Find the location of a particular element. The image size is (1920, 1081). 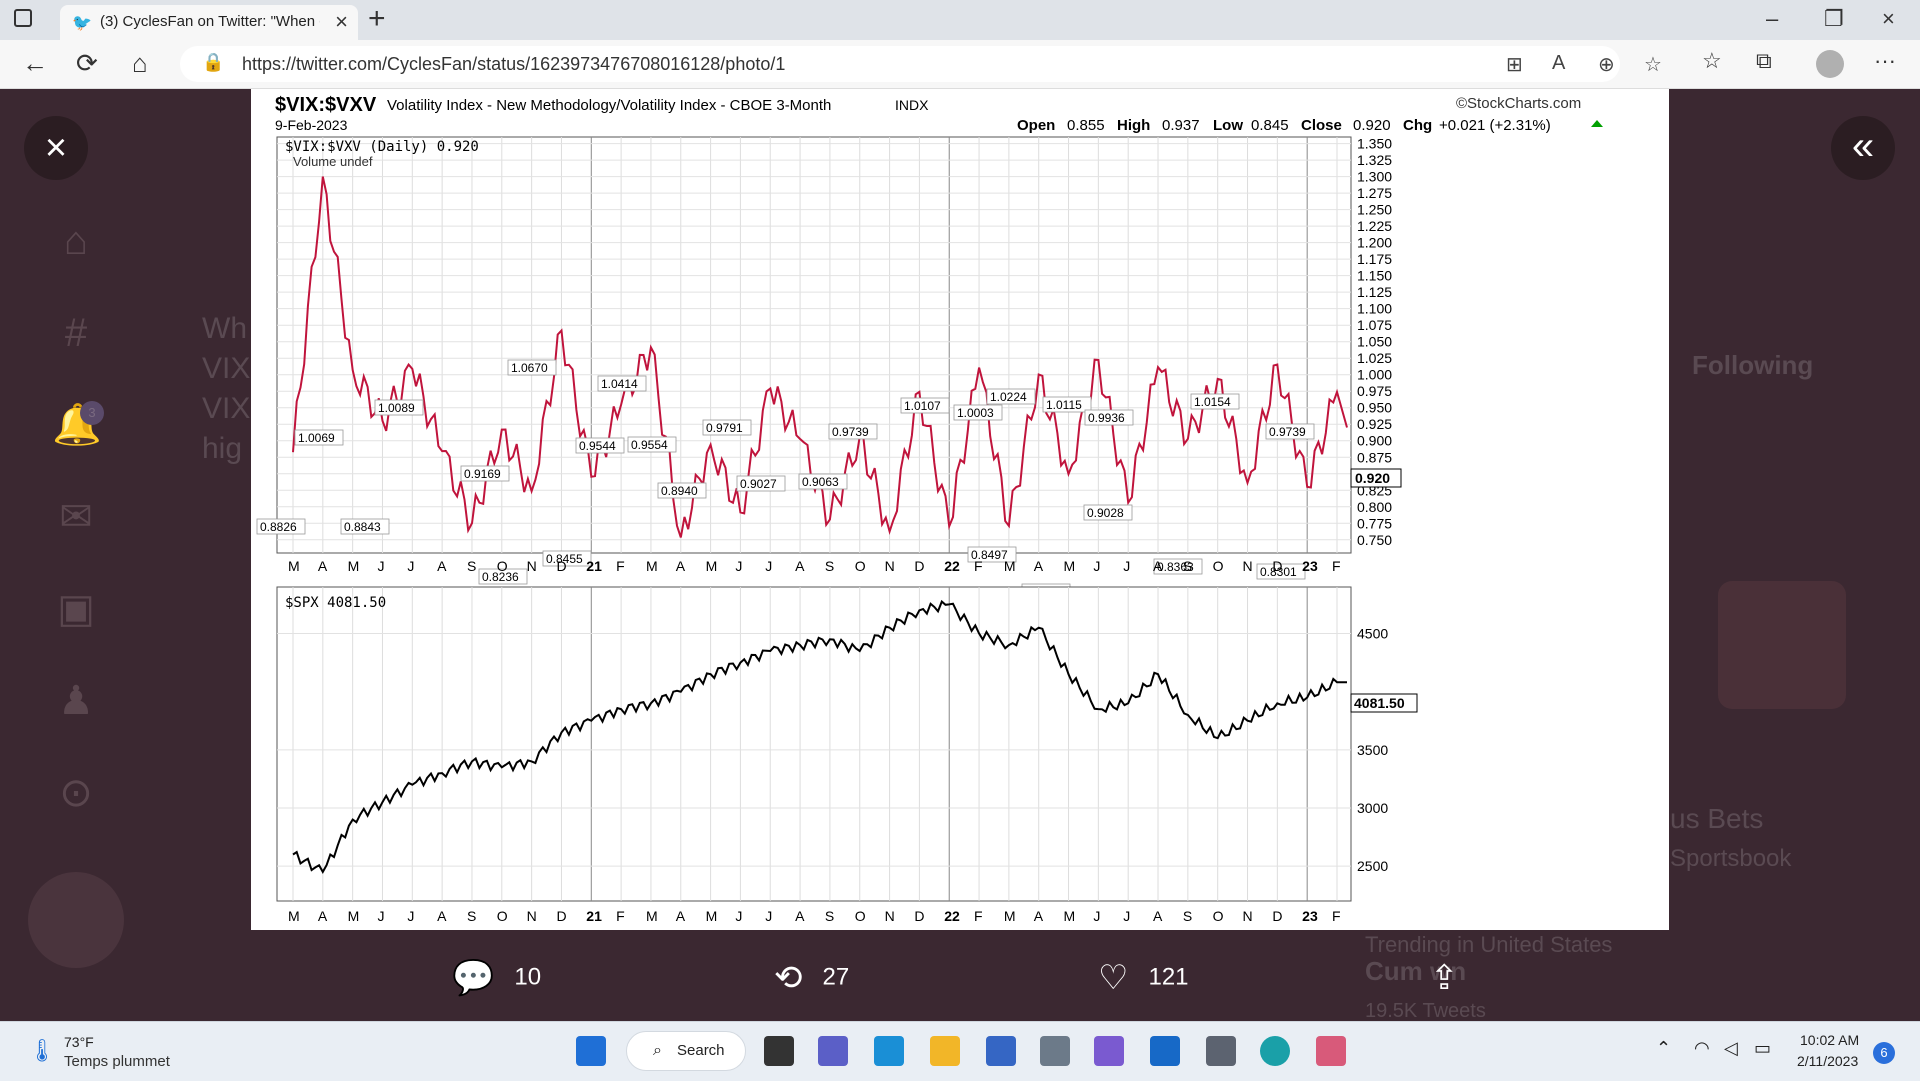

store-icon is located at coordinates (1001, 1051).